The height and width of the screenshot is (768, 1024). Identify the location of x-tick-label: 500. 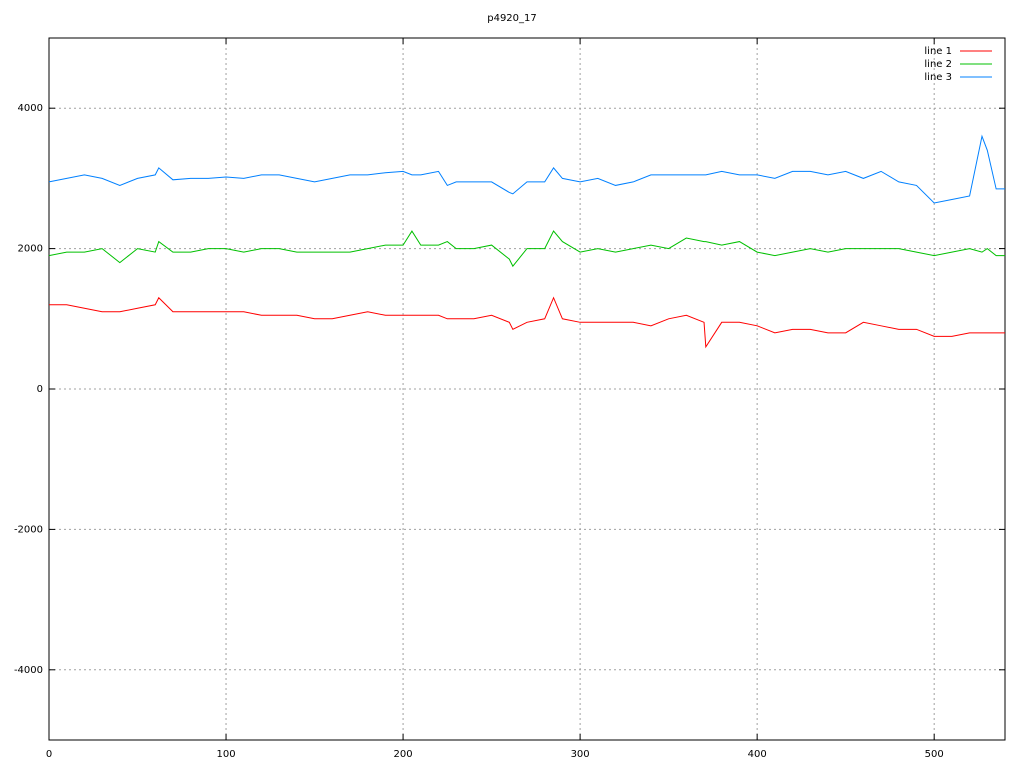
(934, 754).